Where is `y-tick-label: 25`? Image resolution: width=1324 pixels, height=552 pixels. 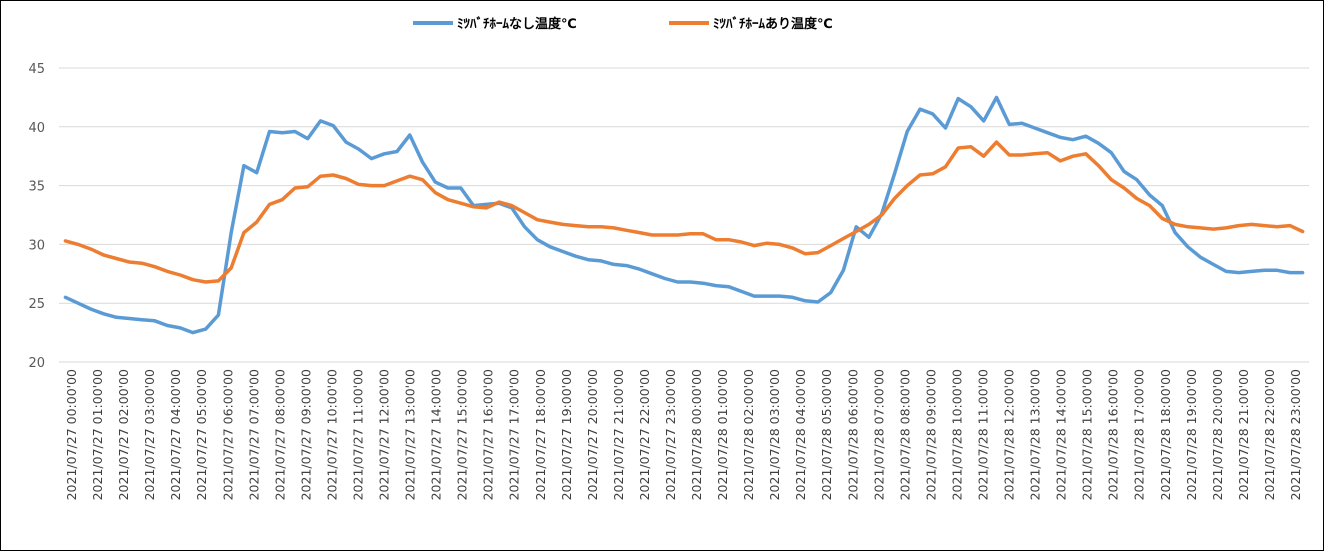 y-tick-label: 25 is located at coordinates (36, 304).